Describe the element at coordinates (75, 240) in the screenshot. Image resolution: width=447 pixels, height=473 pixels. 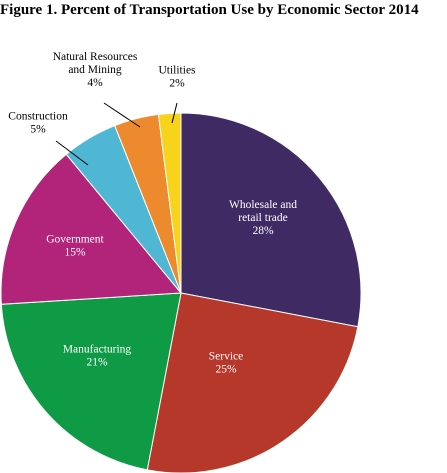
I see `slice-name-government: Government` at that location.